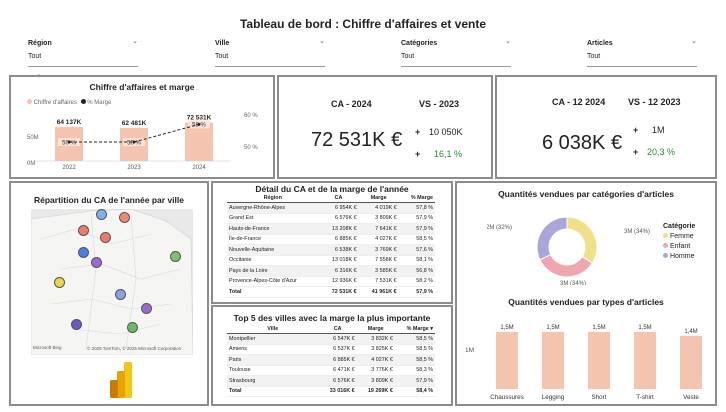  I want to click on kpi1-delta-pct: 16,1 %, so click(448, 154).